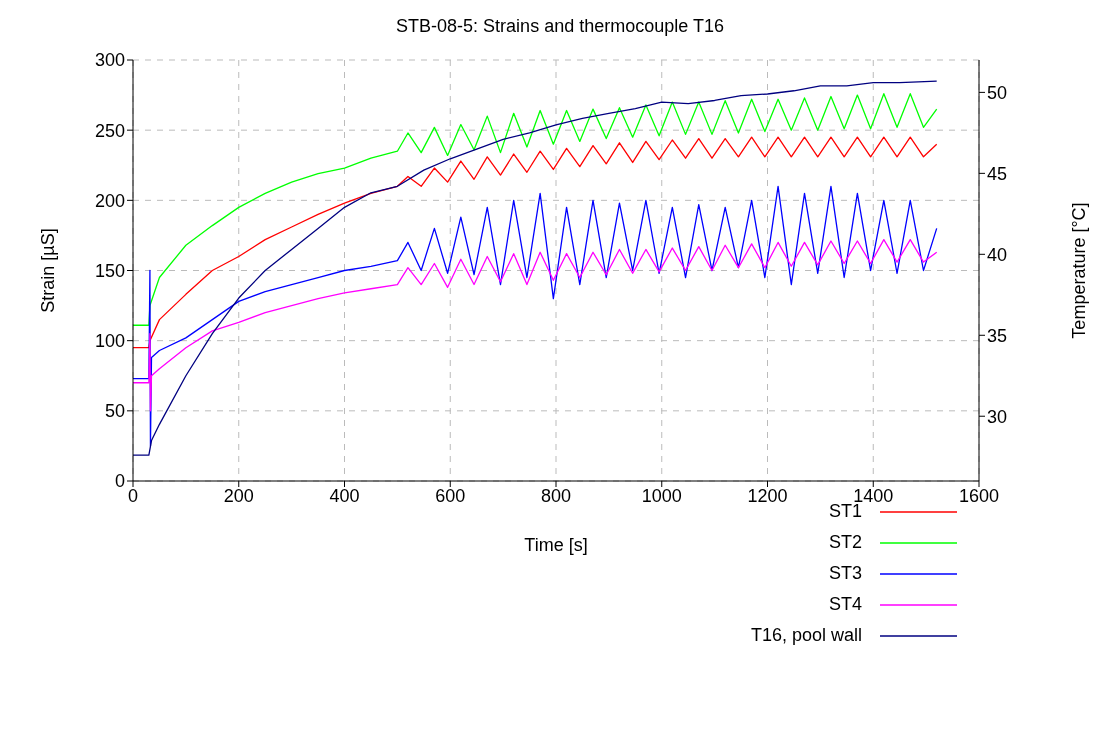 This screenshot has width=1120, height=754. I want to click on y2-tick-label: 30, so click(997, 416).